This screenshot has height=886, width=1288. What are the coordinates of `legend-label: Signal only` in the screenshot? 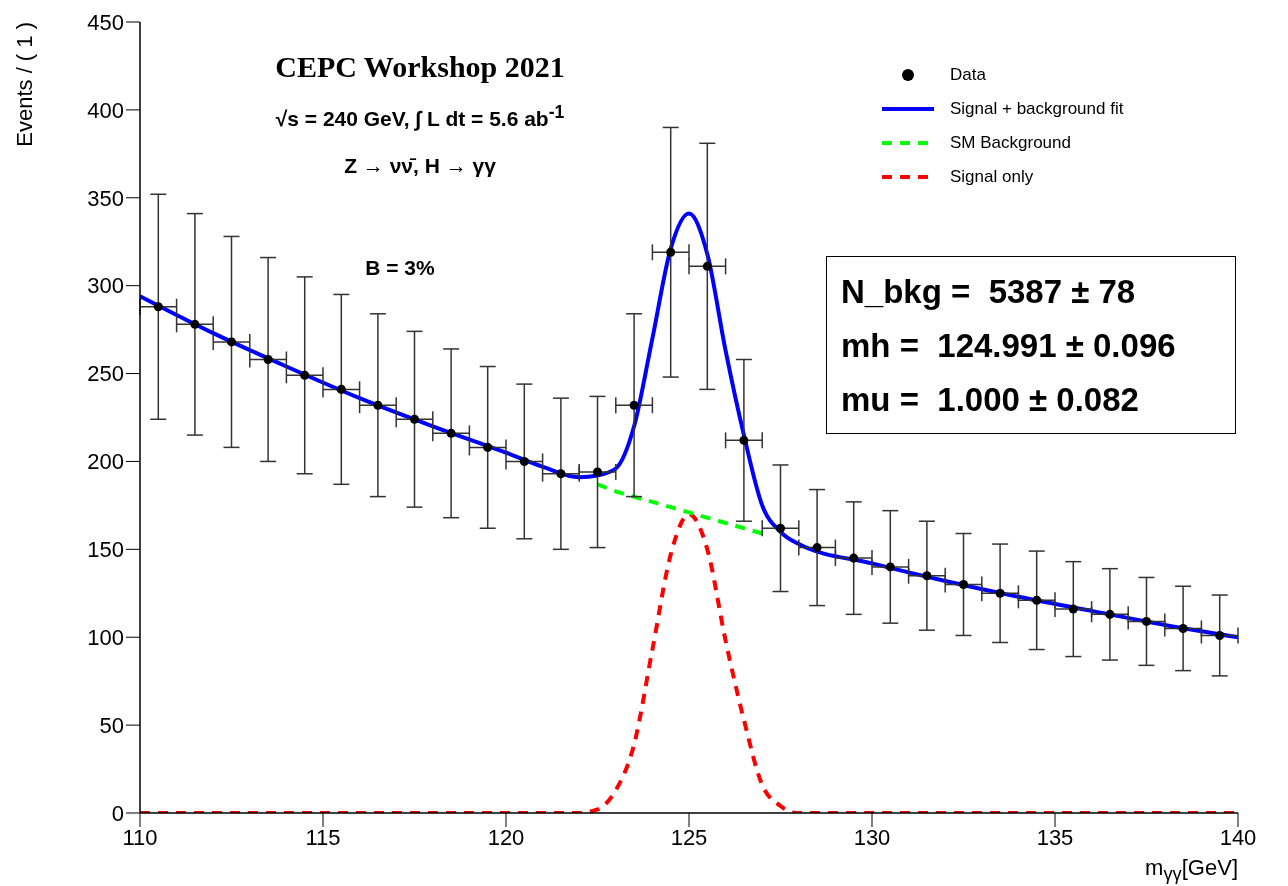 It's located at (992, 177).